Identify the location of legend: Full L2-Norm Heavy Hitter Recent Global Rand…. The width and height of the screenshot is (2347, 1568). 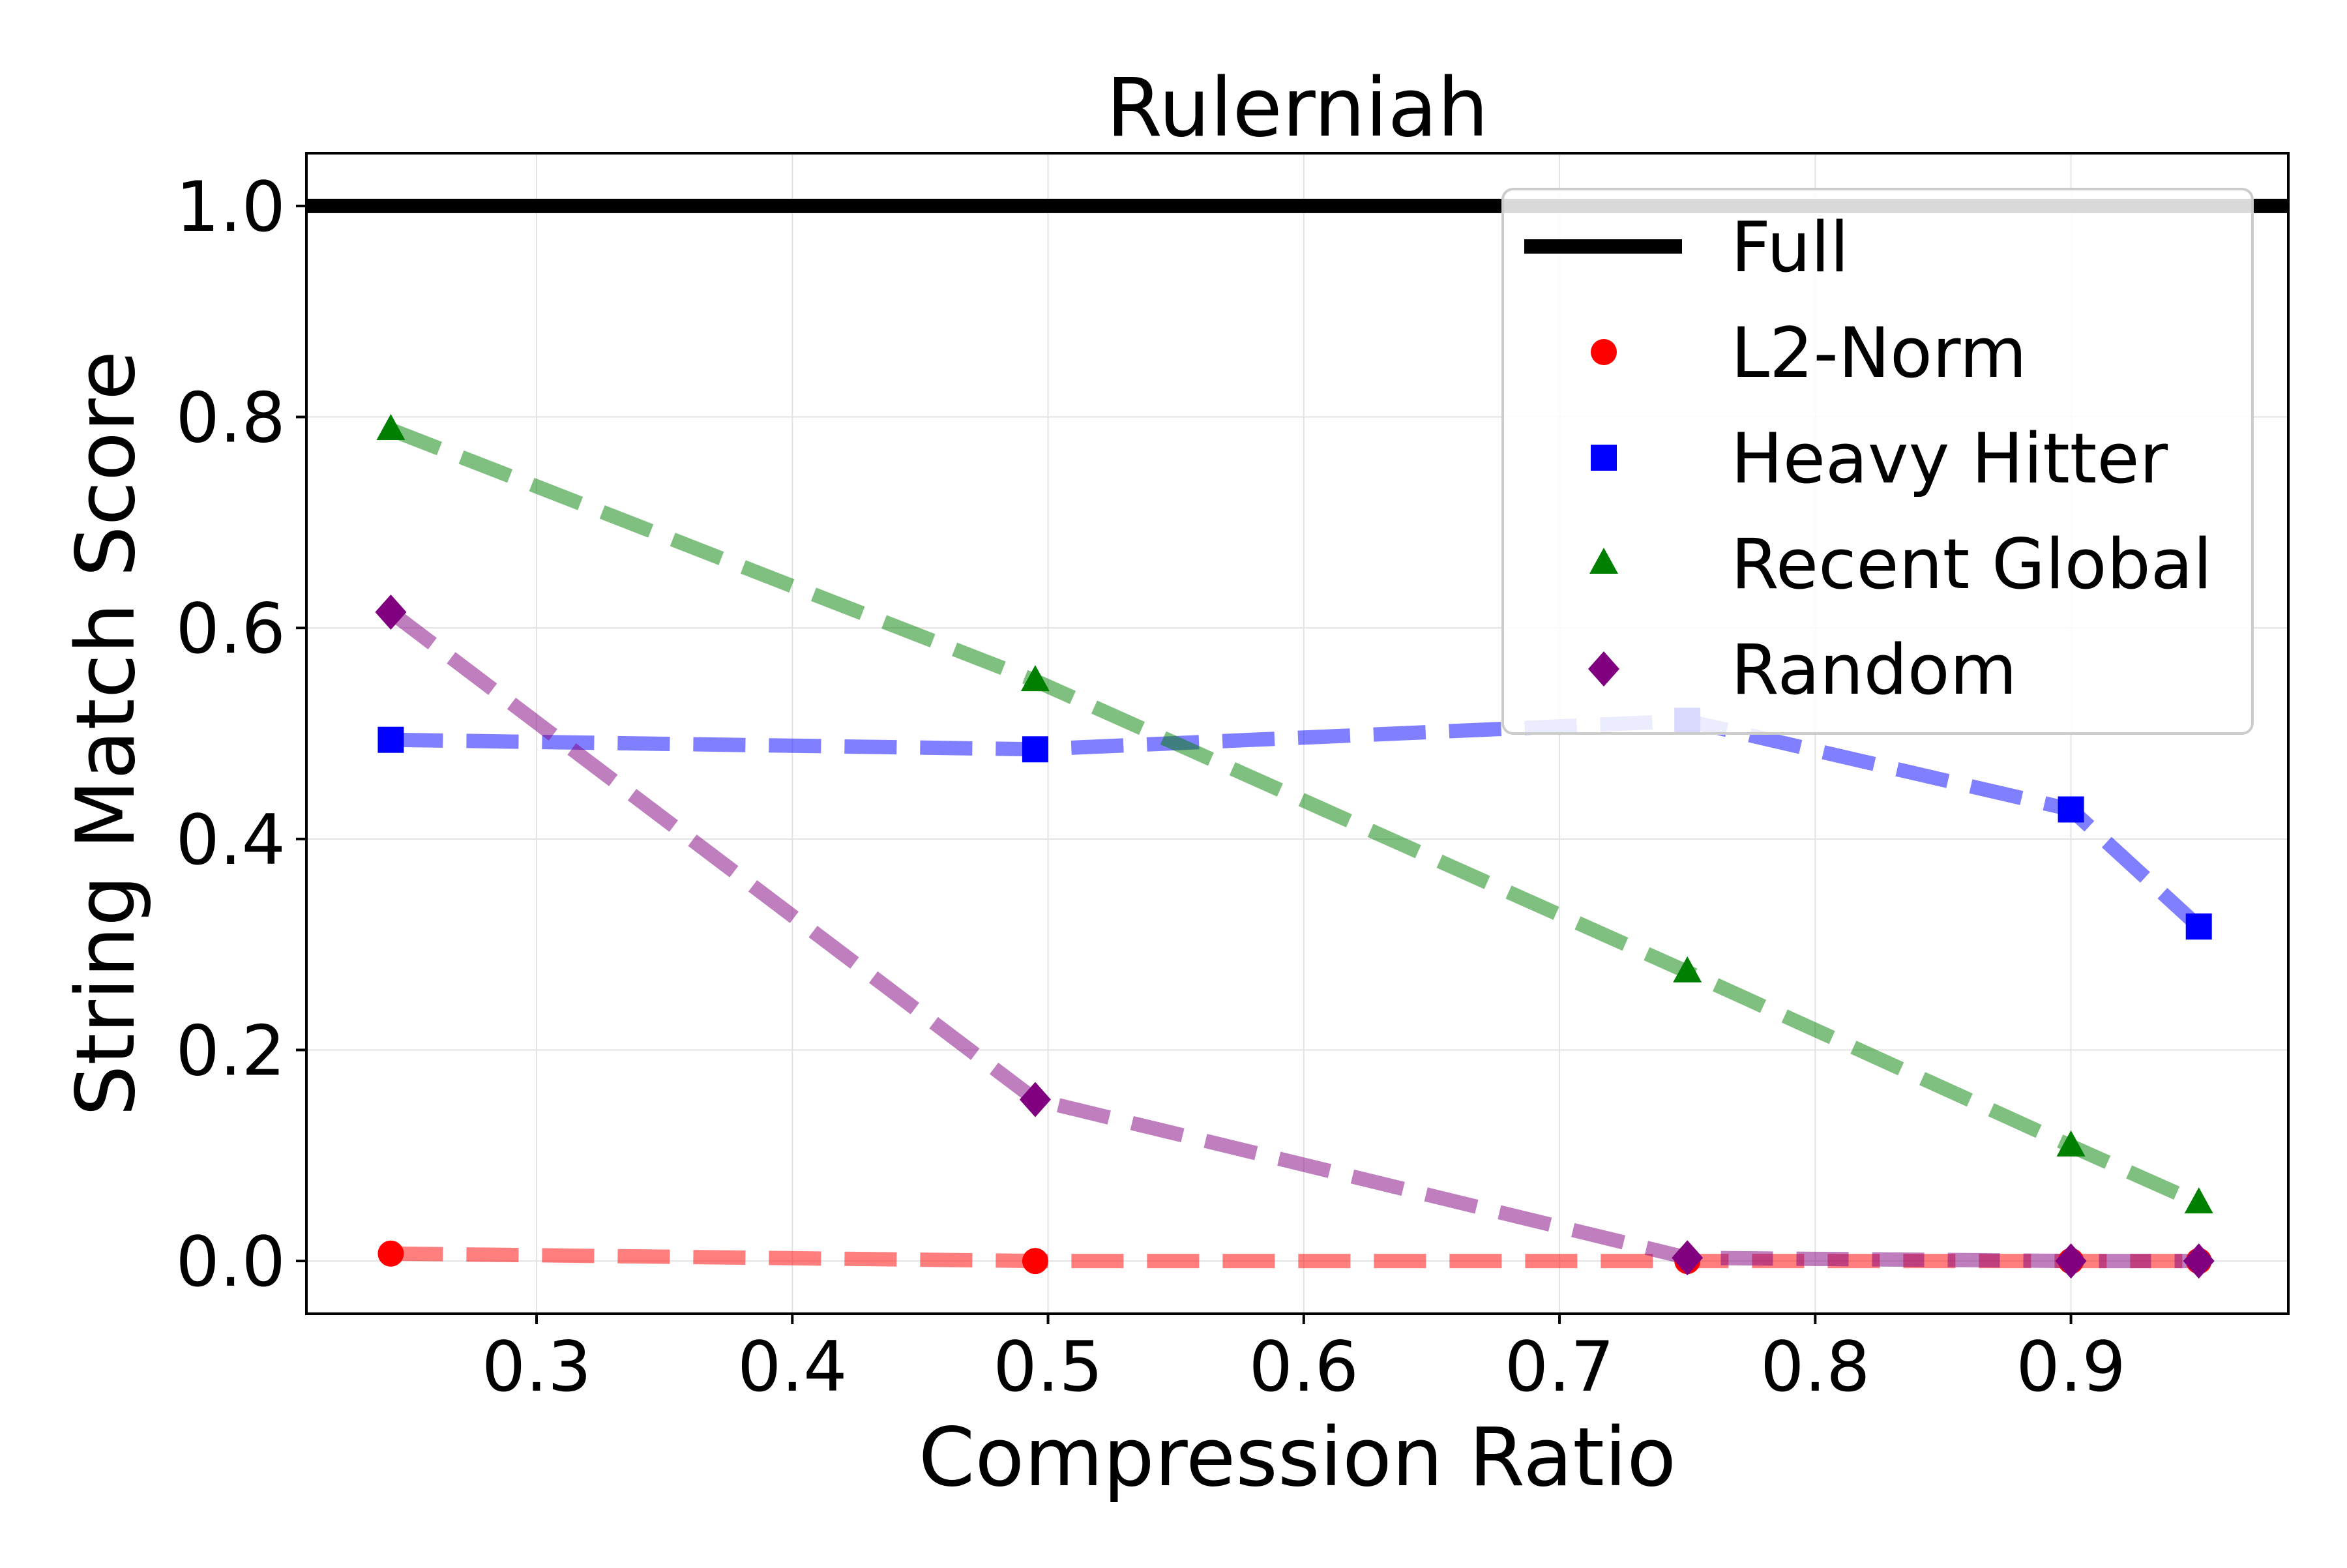
(1877, 461).